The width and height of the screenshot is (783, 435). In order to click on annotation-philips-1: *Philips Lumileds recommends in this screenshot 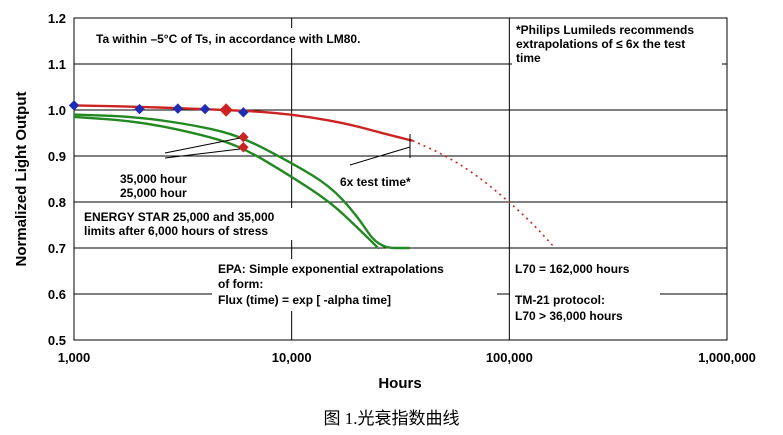, I will do `click(605, 30)`.